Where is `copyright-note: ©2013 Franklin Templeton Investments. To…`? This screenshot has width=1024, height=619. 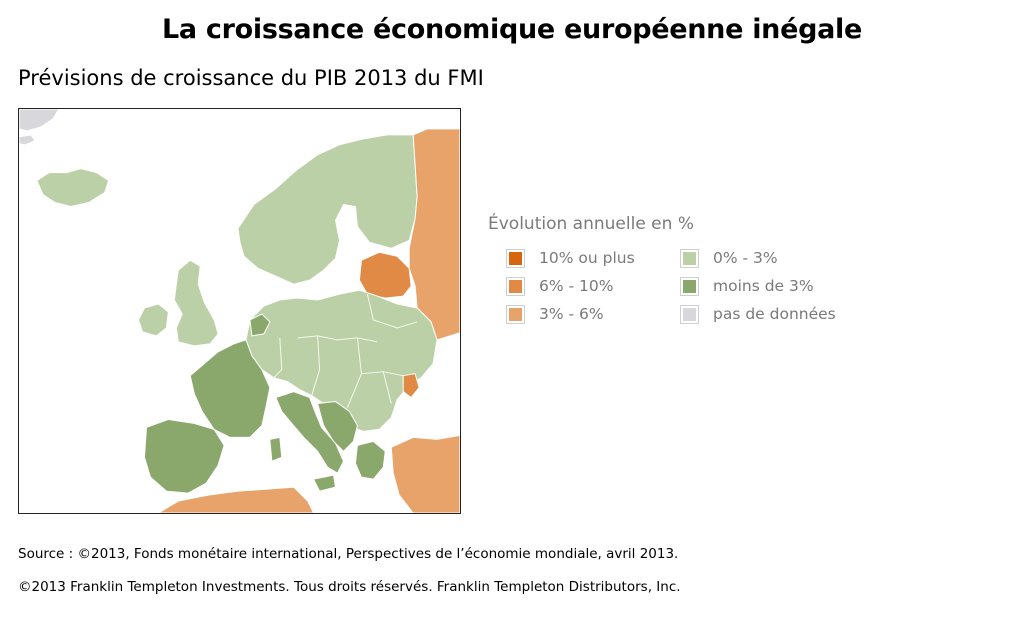 copyright-note: ©2013 Franklin Templeton Investments. To… is located at coordinates (349, 587).